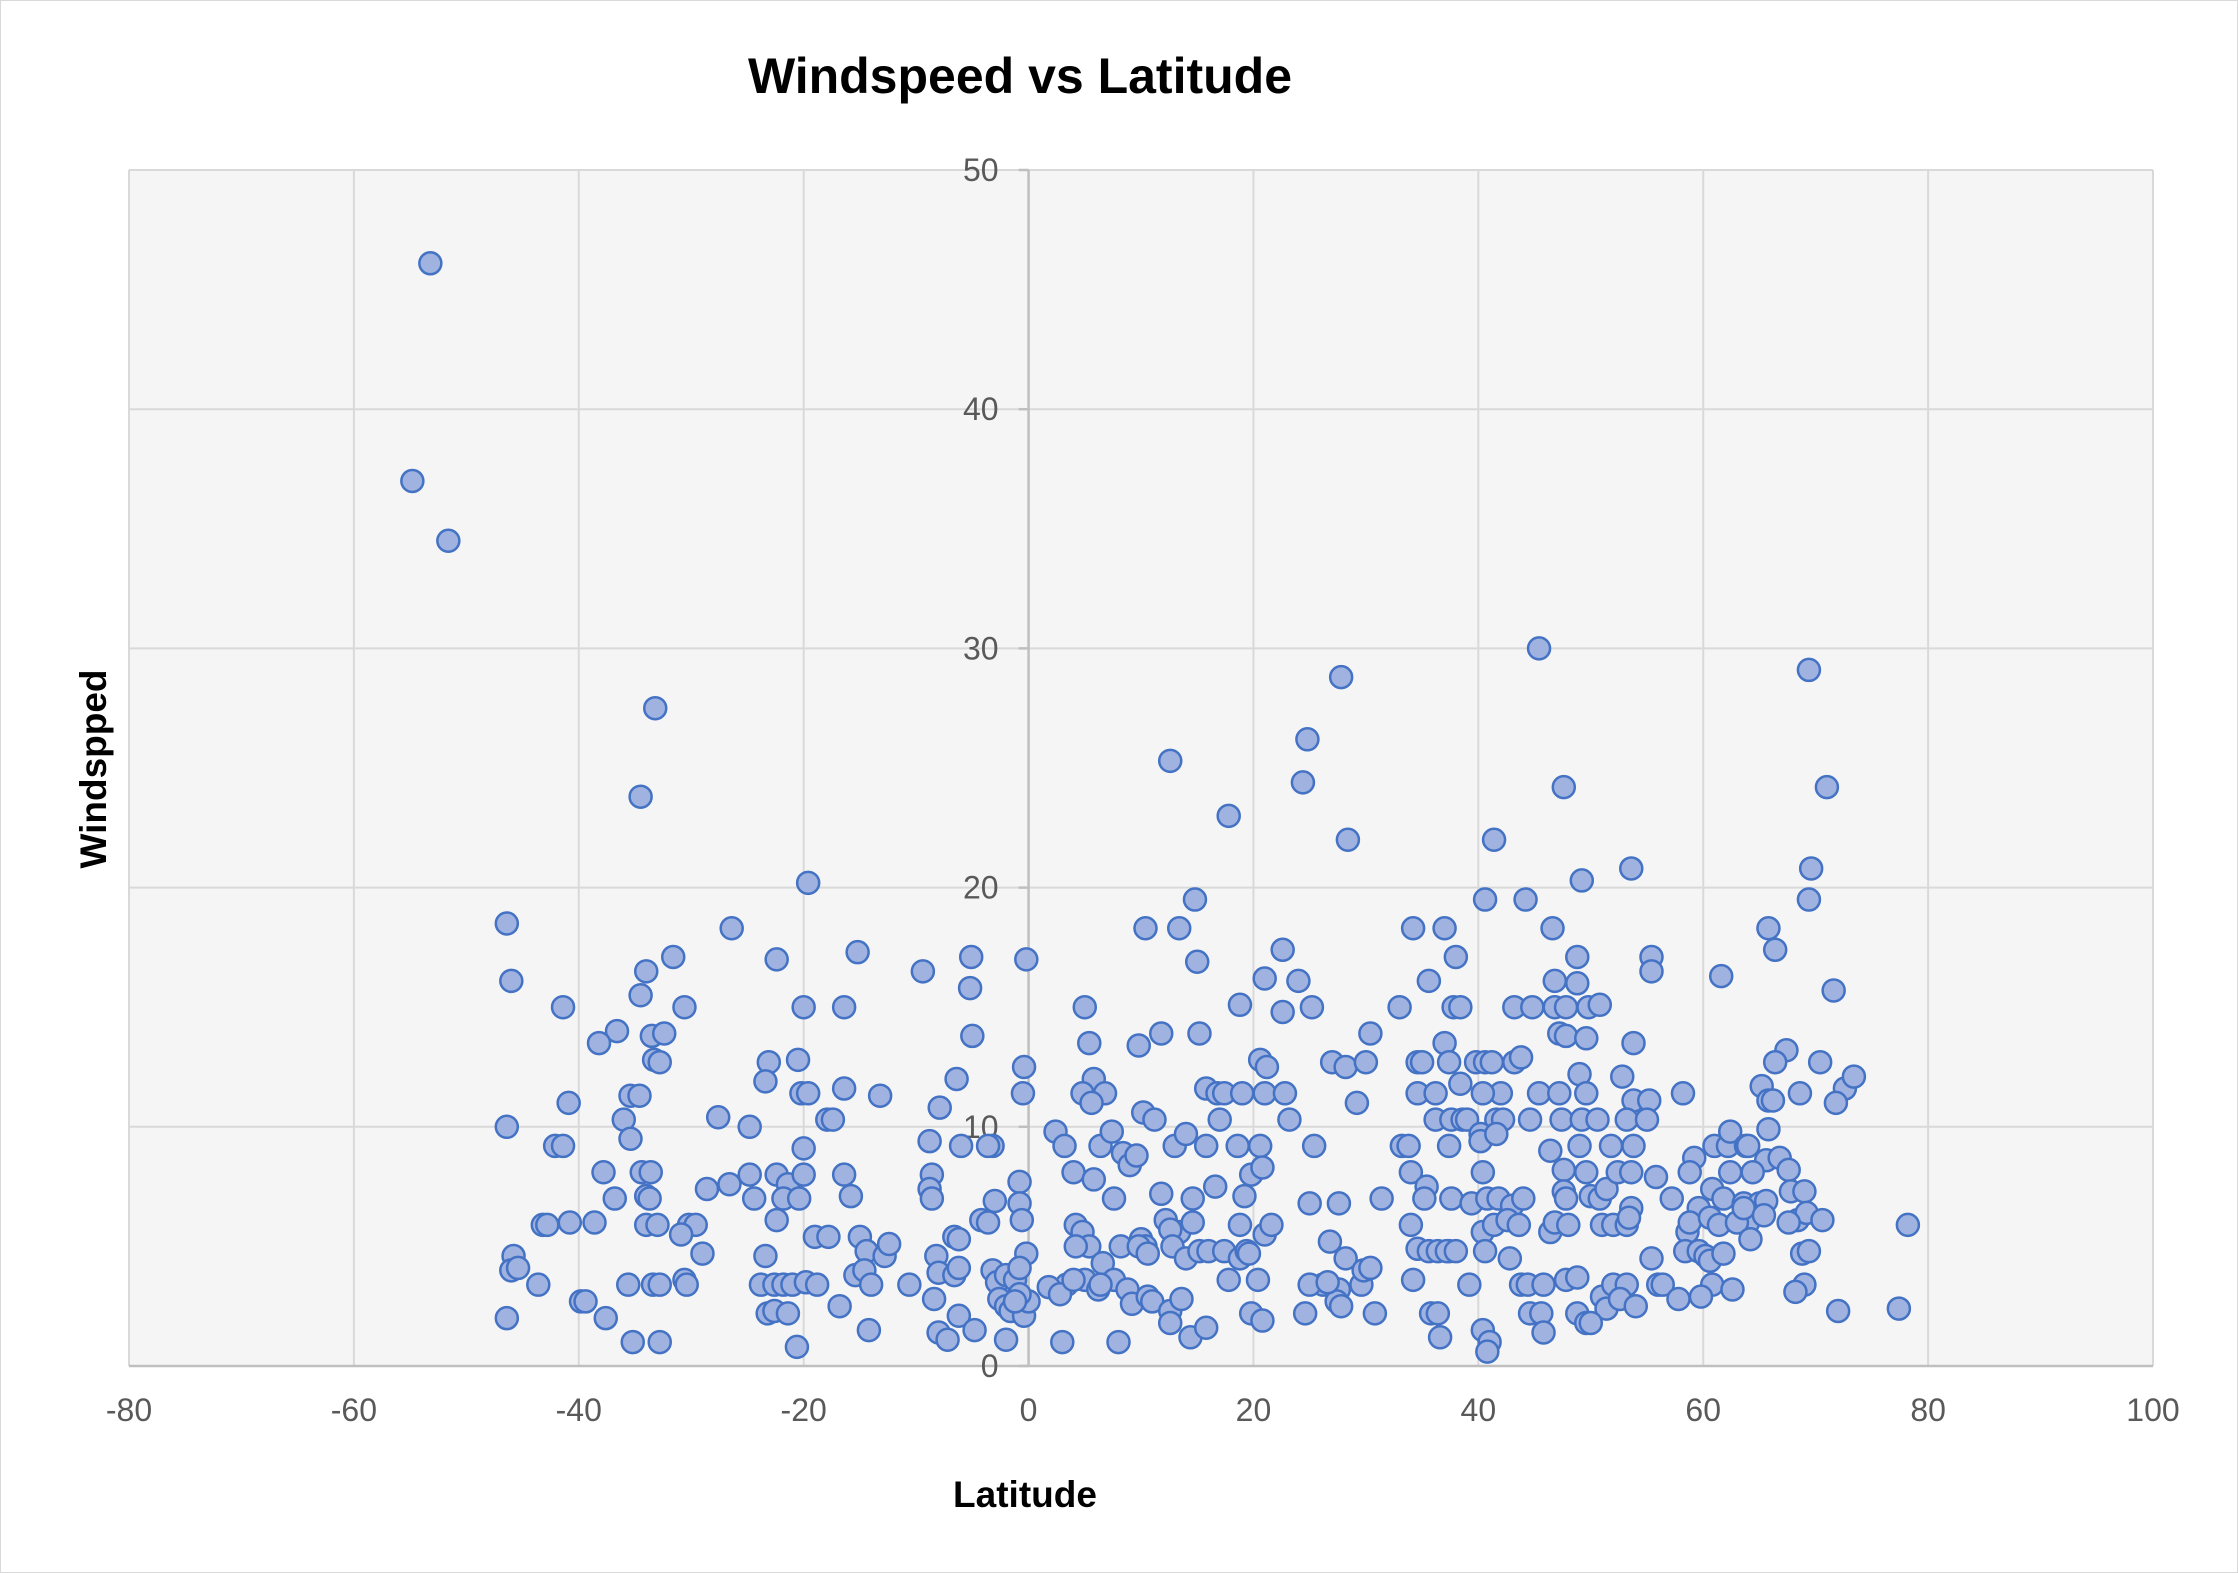  Describe the element at coordinates (1025, 1494) in the screenshot. I see `x-axis-title: Latitude` at that location.